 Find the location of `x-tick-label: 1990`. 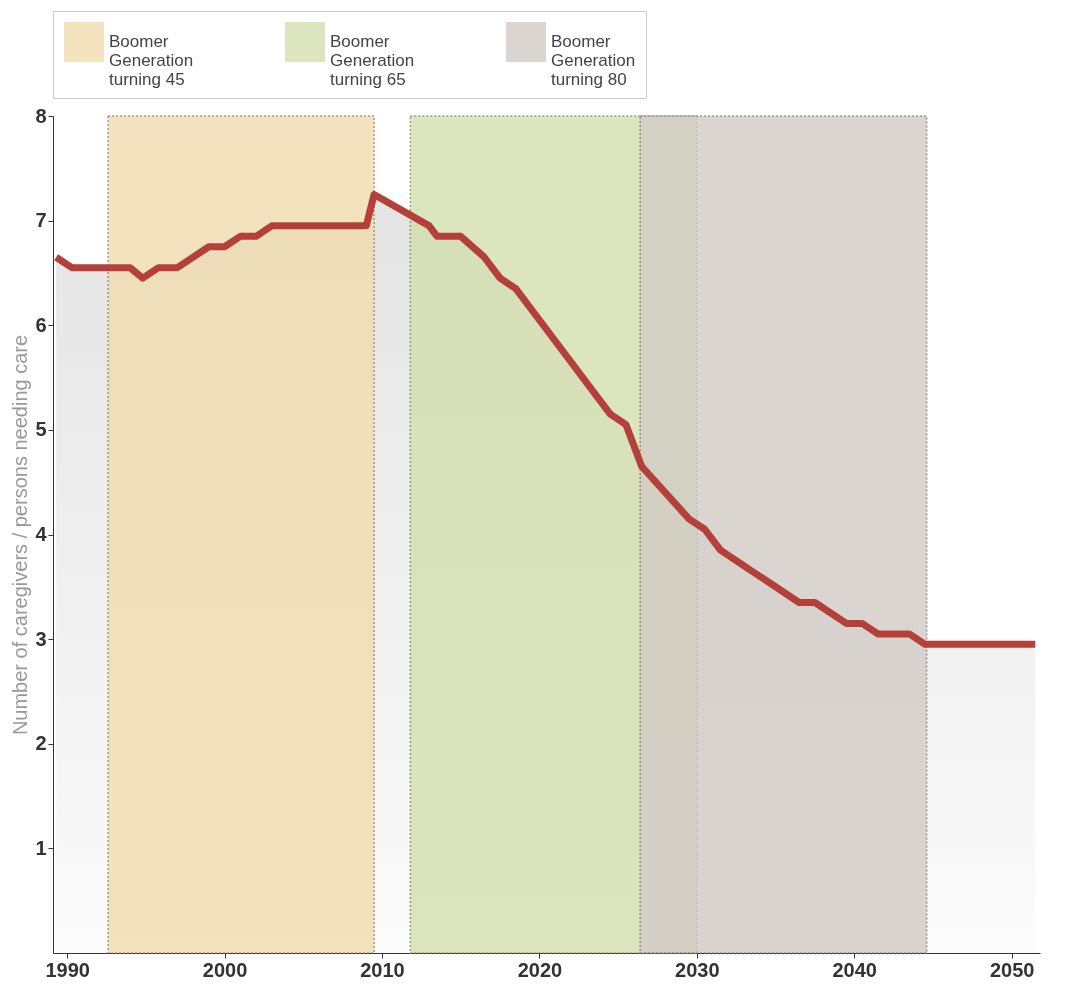

x-tick-label: 1990 is located at coordinates (67, 969).